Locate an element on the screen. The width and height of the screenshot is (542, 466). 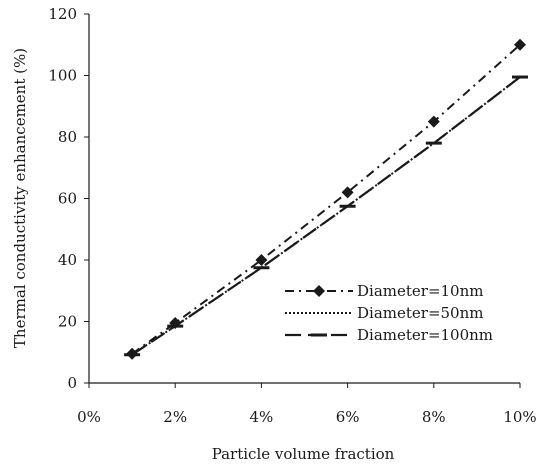
x-tick-label: 2% is located at coordinates (175, 417).